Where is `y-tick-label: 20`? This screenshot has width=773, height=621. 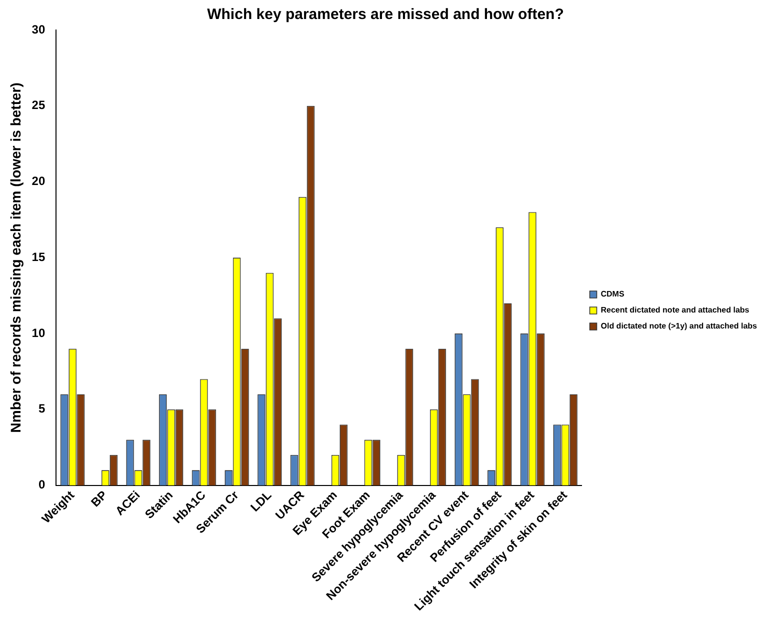 y-tick-label: 20 is located at coordinates (39, 181).